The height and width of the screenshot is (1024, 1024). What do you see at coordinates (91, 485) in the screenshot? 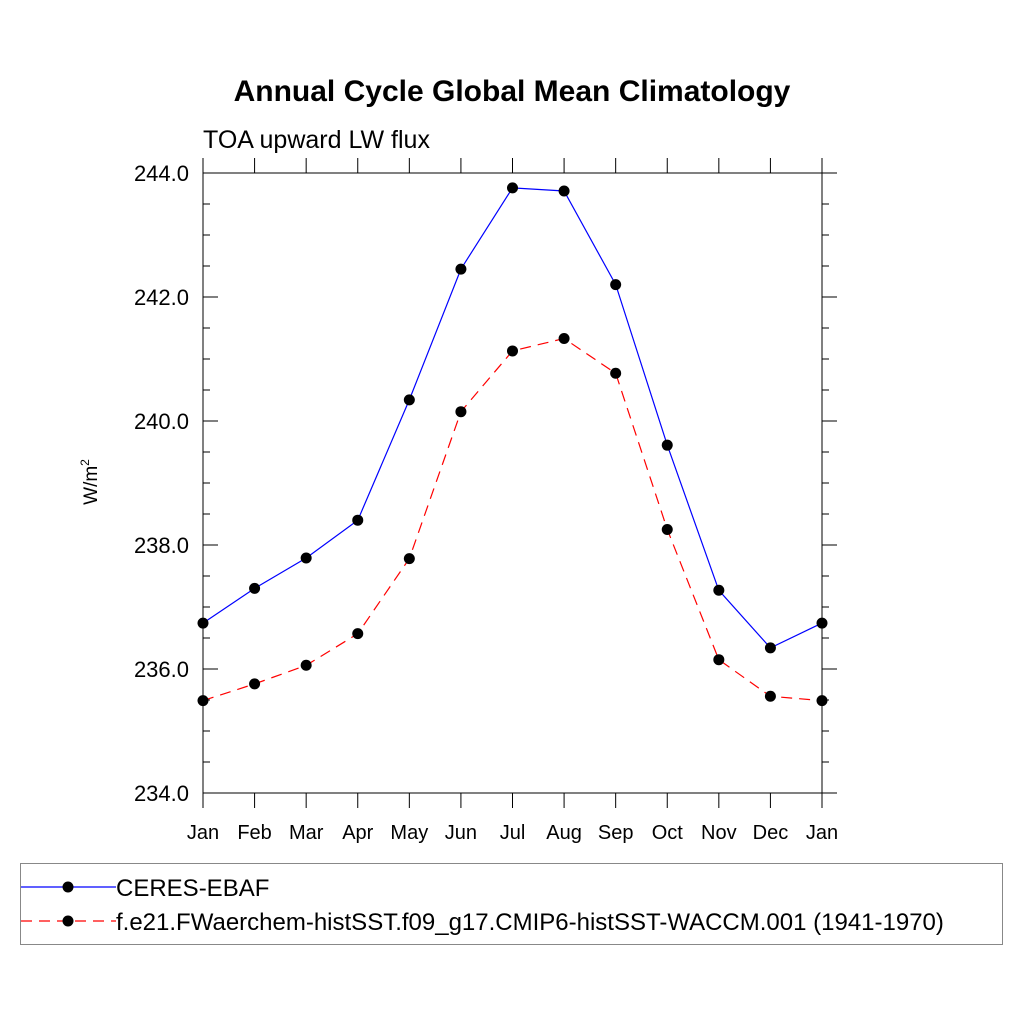
I see `y-axis-label-text: W/m` at bounding box center [91, 485].